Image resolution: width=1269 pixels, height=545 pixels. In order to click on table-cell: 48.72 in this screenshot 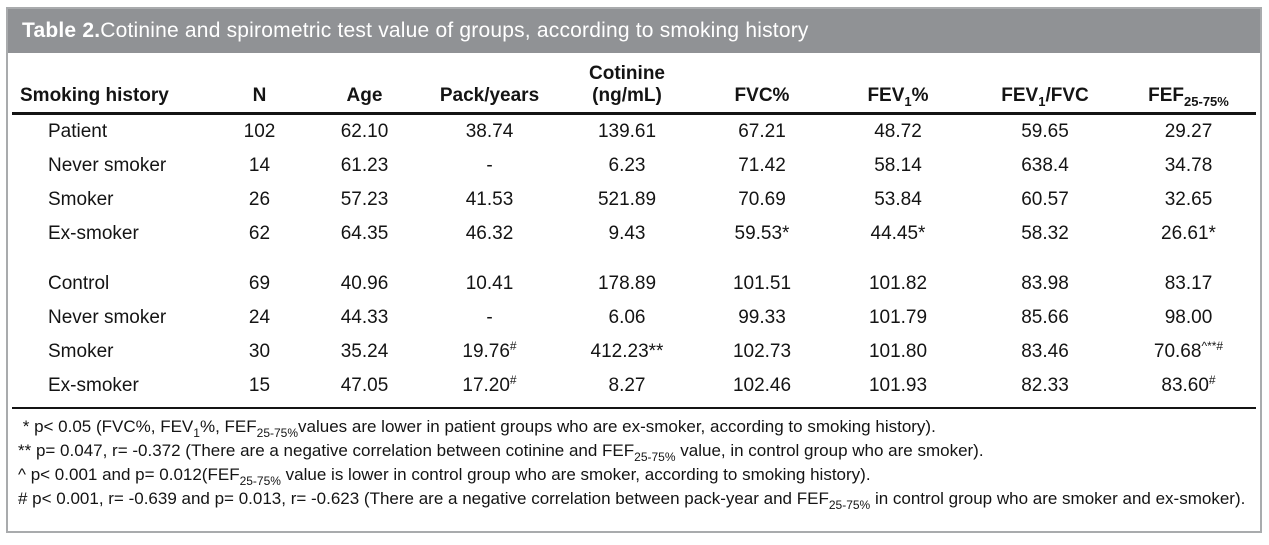, I will do `click(898, 131)`.